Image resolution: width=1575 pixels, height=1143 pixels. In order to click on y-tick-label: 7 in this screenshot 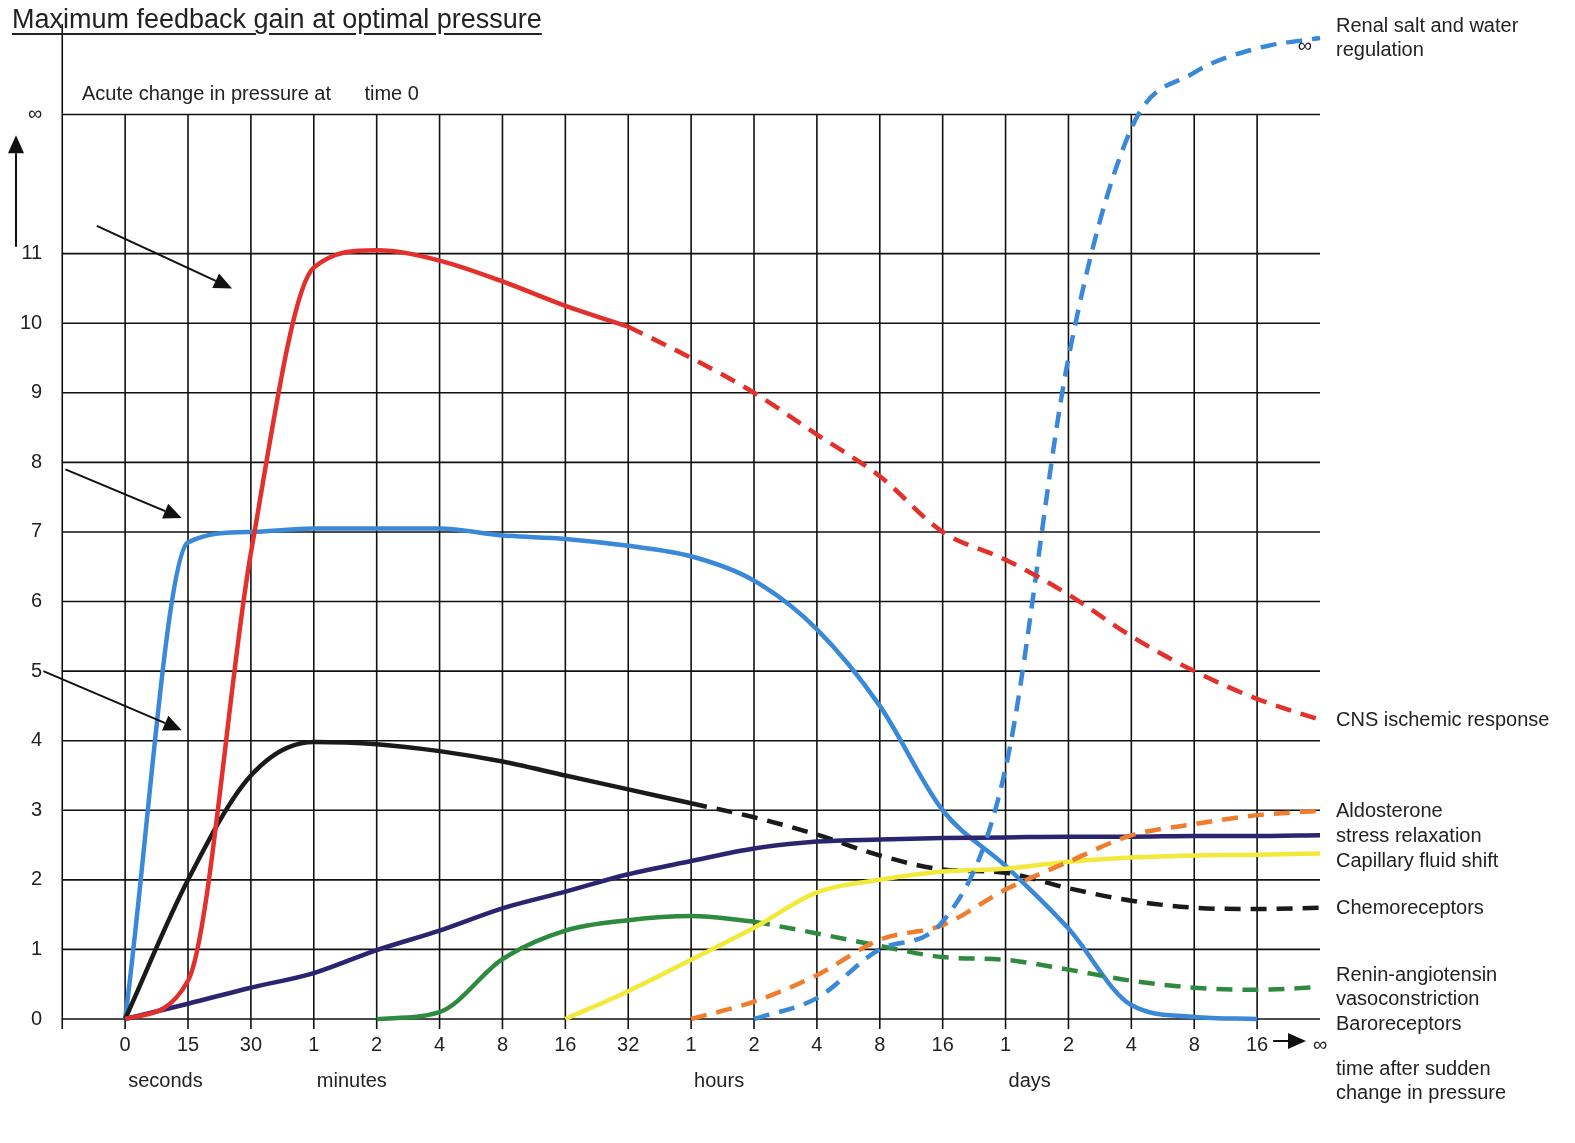, I will do `click(37, 530)`.